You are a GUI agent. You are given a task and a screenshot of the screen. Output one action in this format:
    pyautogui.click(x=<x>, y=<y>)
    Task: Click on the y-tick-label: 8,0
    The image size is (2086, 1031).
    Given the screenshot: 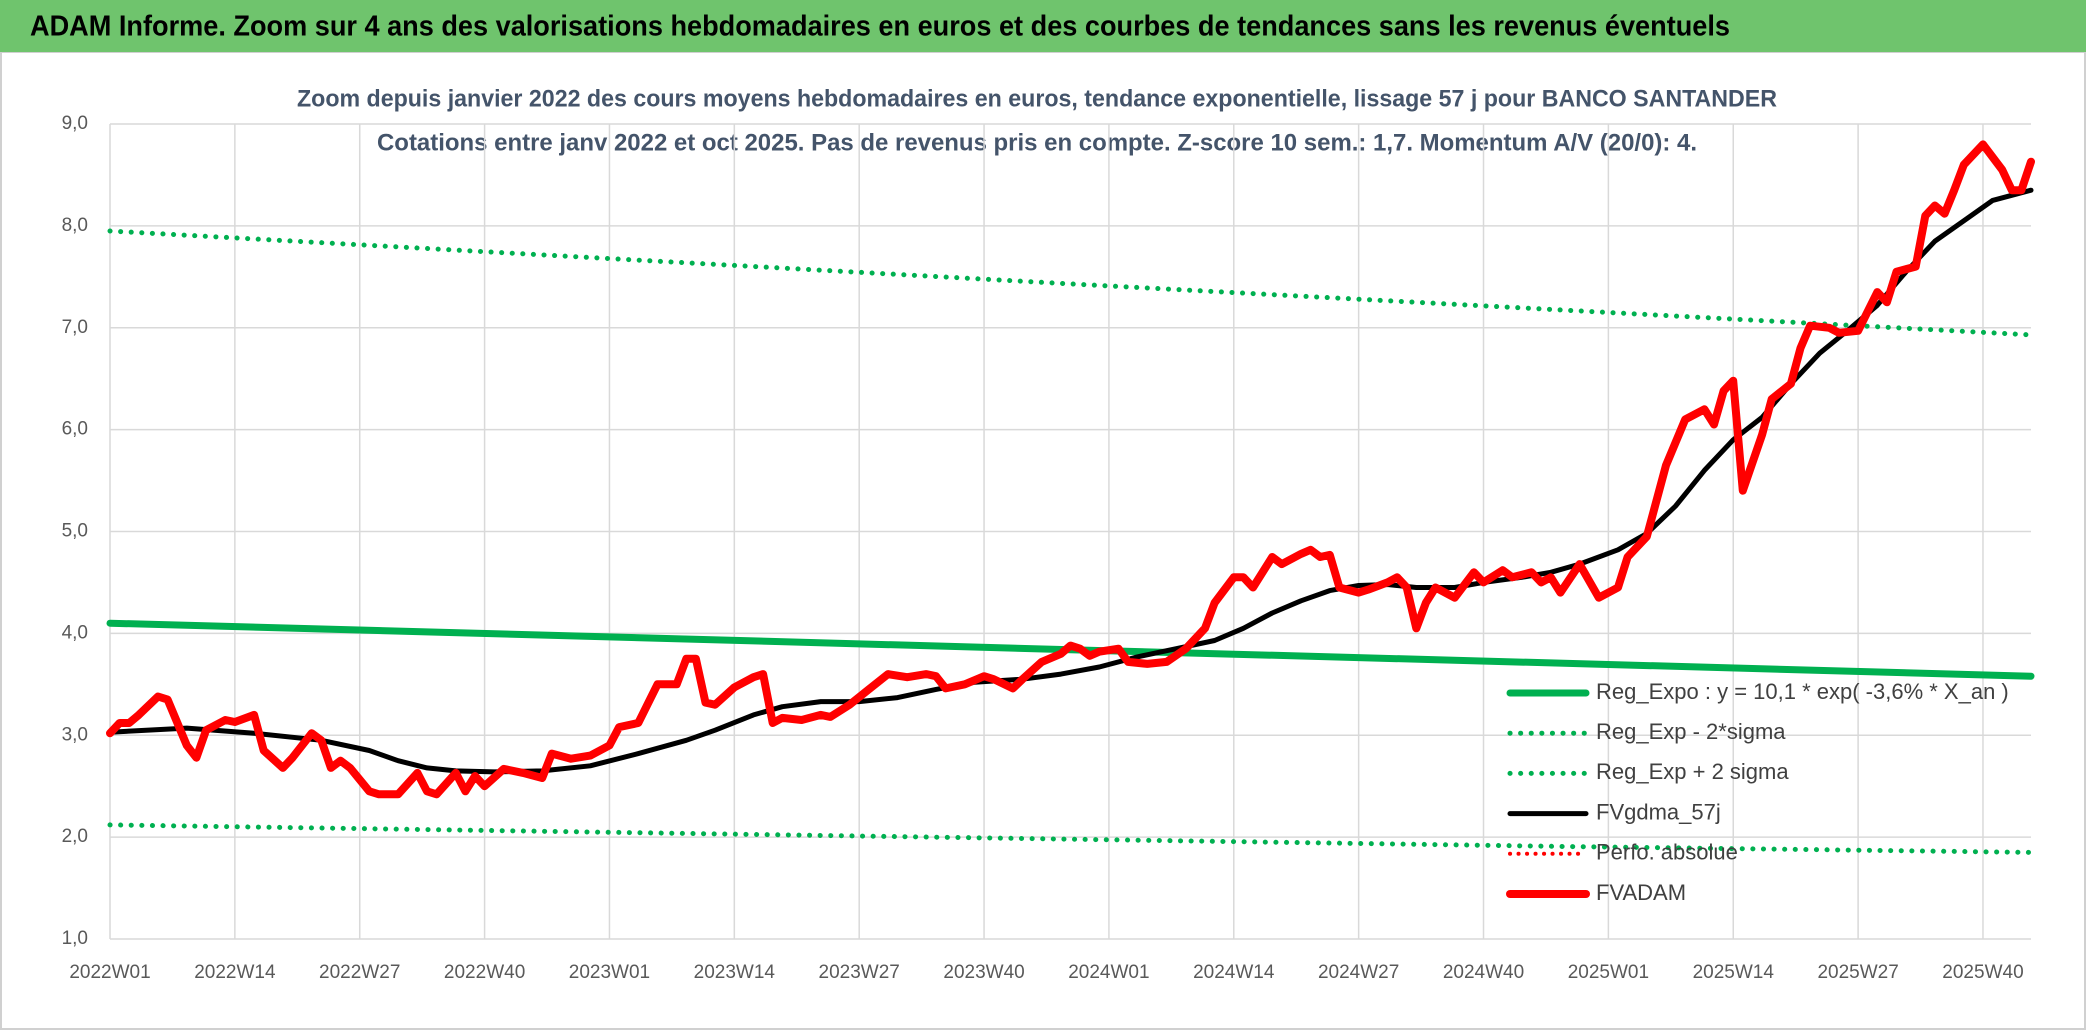 What is the action you would take?
    pyautogui.click(x=75, y=225)
    